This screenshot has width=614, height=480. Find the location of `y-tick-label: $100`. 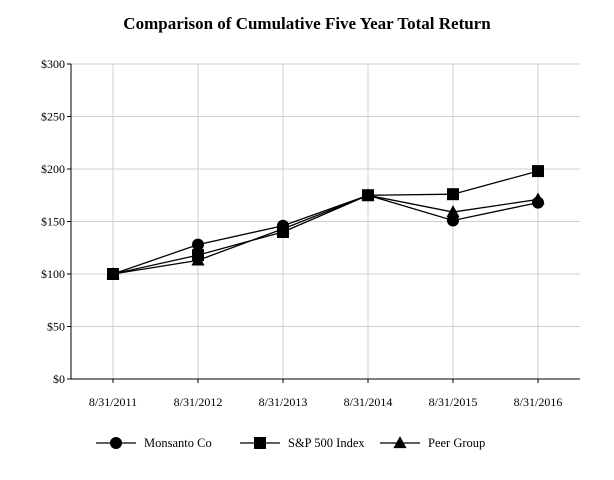

y-tick-label: $100 is located at coordinates (53, 274).